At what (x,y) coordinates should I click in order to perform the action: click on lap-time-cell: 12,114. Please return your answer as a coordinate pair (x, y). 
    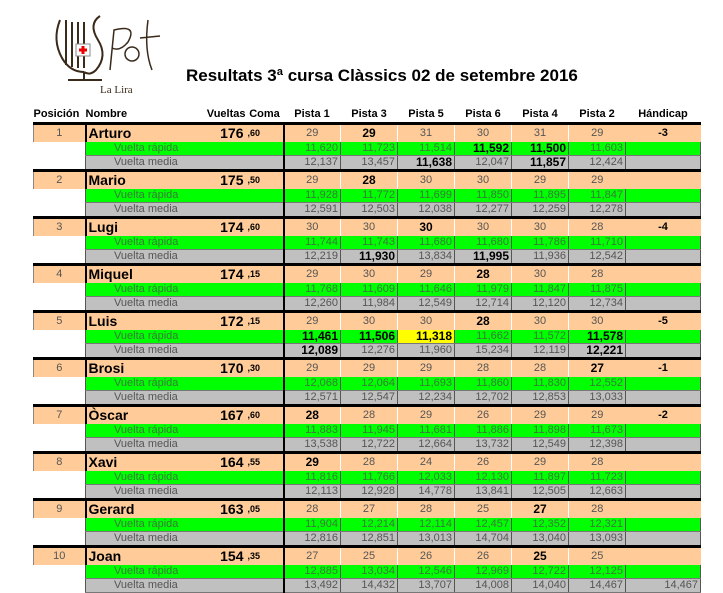
    Looking at the image, I should click on (426, 525).